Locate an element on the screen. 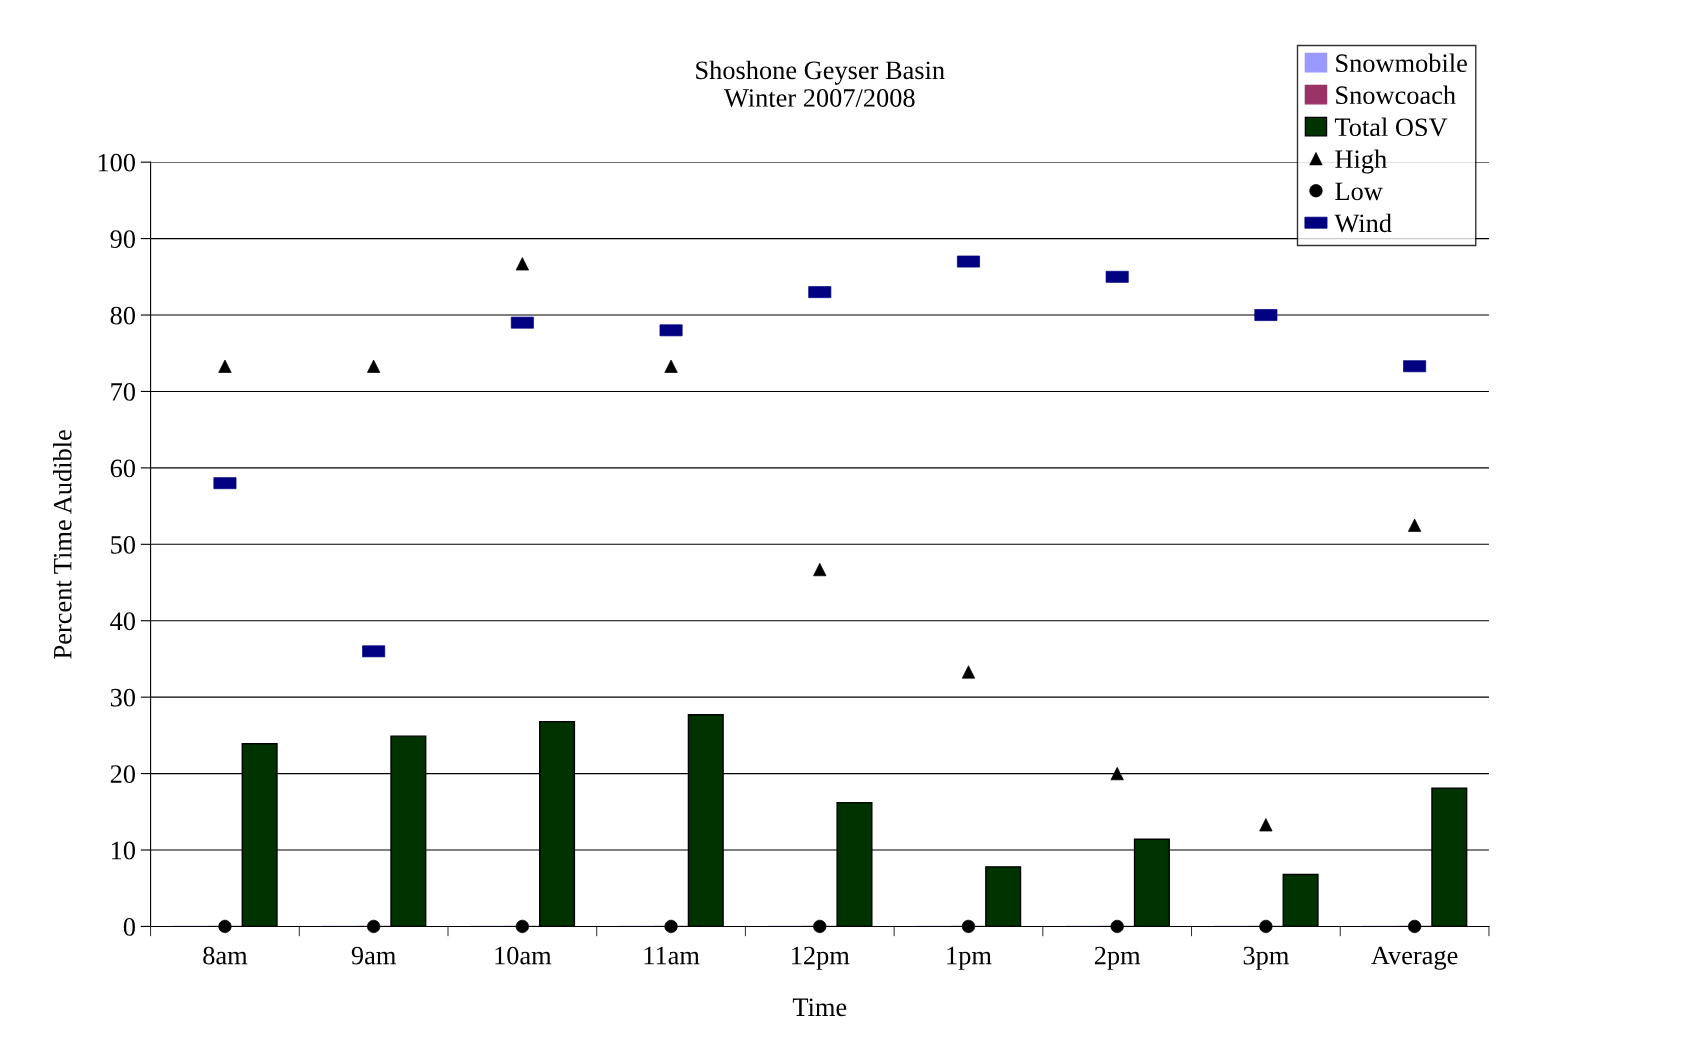  x-tick-label: 9am is located at coordinates (373, 955).